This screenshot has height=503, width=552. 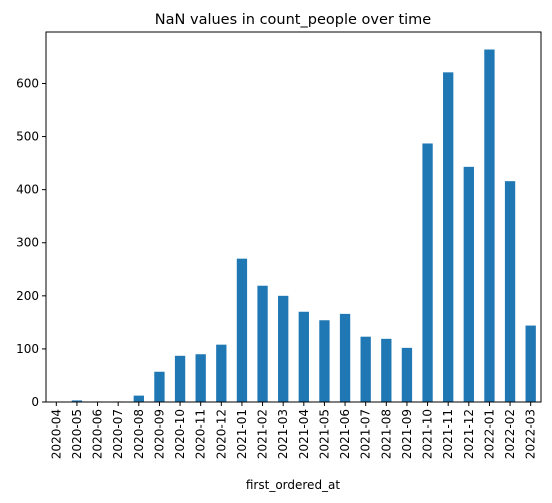 What do you see at coordinates (27, 190) in the screenshot?
I see `y-tick-label: 400` at bounding box center [27, 190].